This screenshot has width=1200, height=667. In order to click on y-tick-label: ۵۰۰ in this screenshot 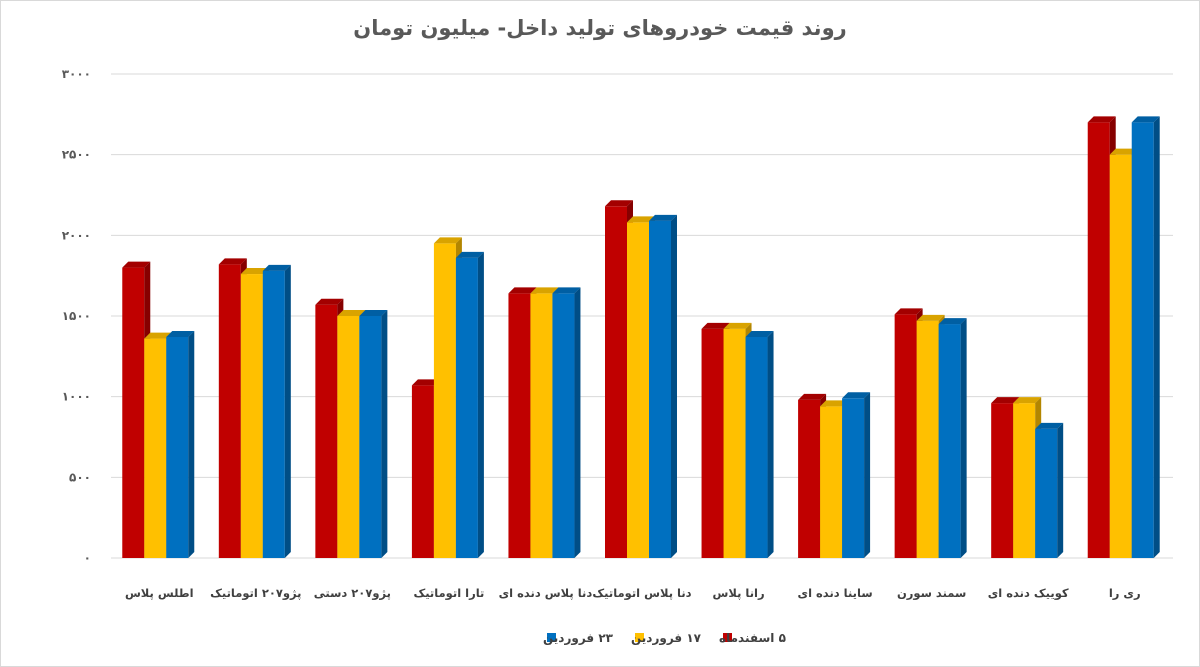, I will do `click(80, 477)`.